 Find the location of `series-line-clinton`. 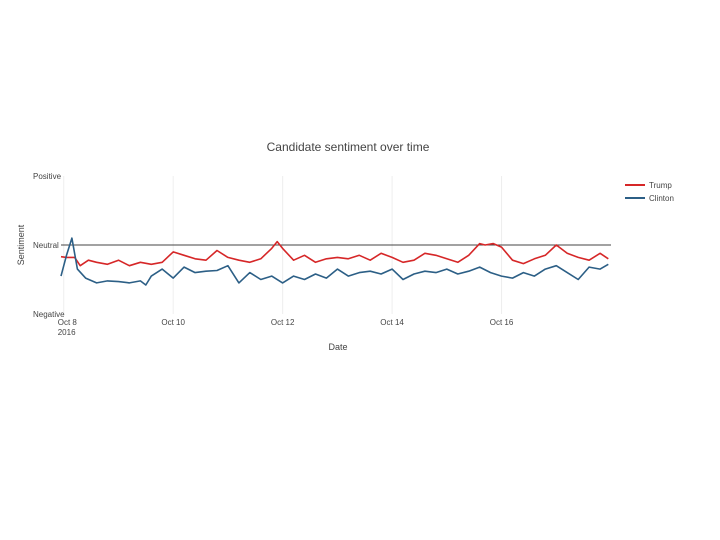

series-line-clinton is located at coordinates (334, 261).